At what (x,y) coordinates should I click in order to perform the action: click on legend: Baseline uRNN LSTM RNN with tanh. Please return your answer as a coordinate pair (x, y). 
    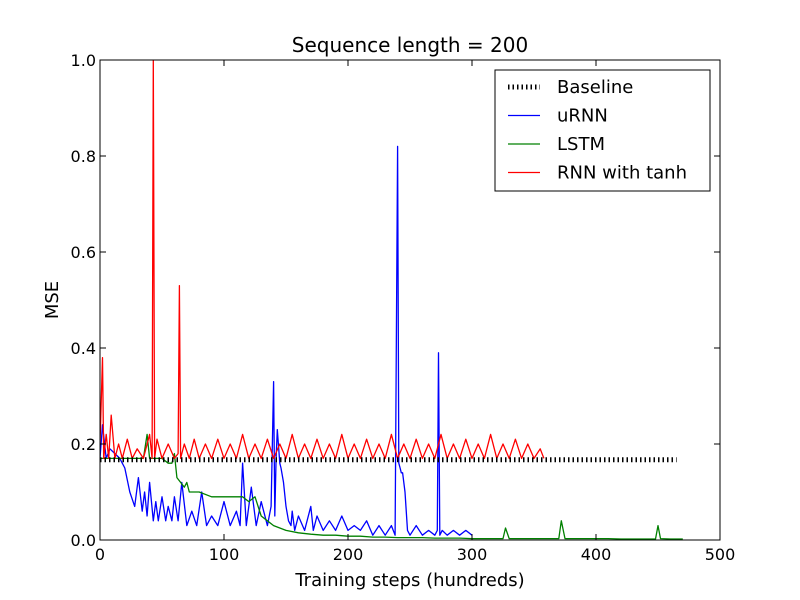
    Looking at the image, I should click on (602, 130).